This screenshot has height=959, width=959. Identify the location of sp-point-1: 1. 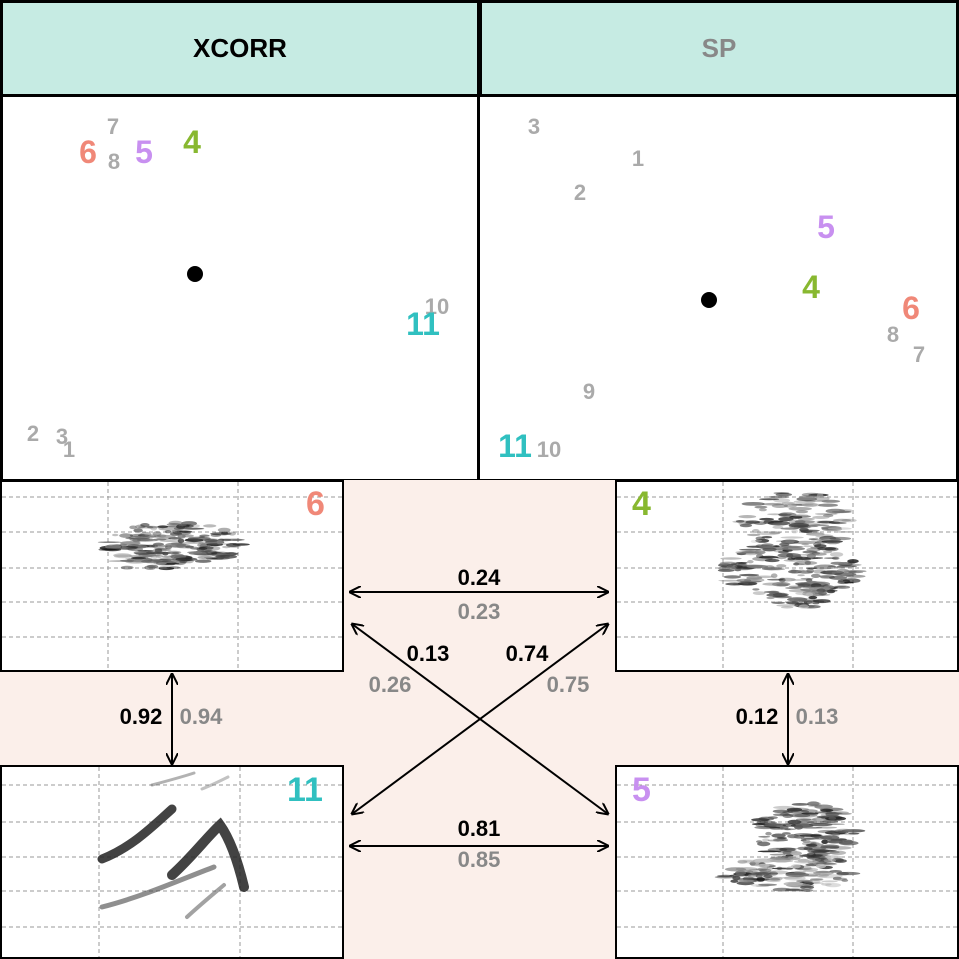
(638, 158).